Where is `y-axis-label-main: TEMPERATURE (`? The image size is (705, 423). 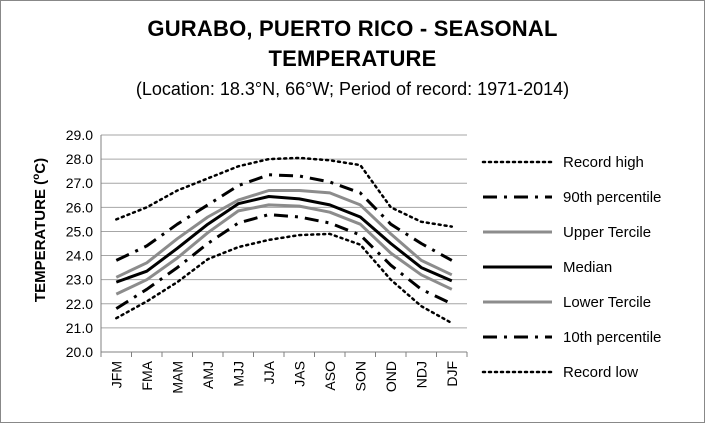 y-axis-label-main: TEMPERATURE ( is located at coordinates (40, 241).